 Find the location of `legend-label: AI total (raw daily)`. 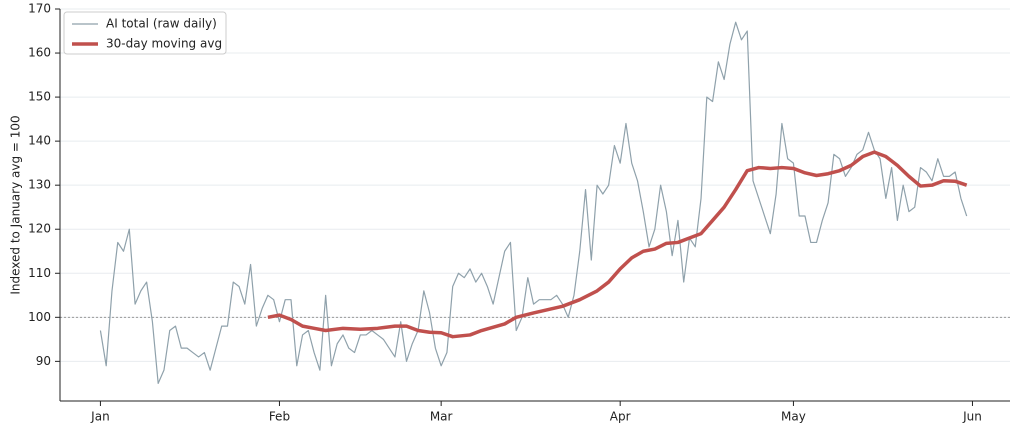

legend-label: AI total (raw daily) is located at coordinates (161, 24).